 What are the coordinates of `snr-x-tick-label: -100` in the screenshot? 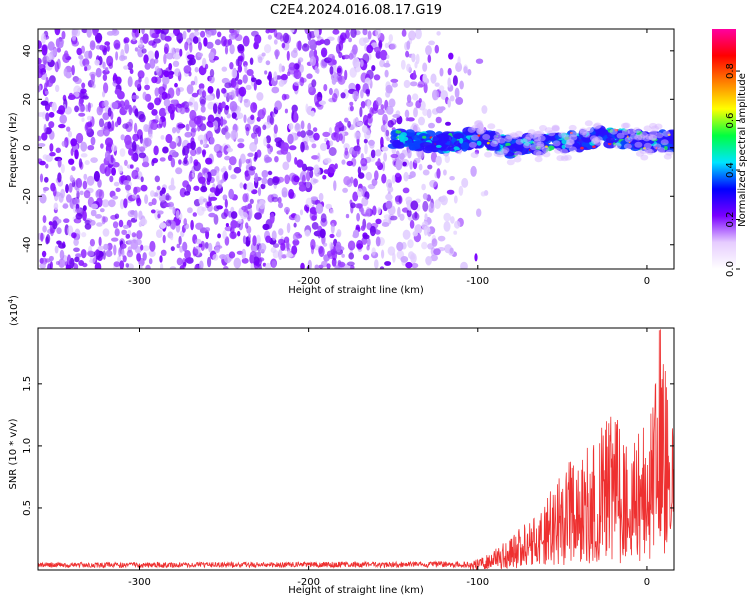 It's located at (477, 582).